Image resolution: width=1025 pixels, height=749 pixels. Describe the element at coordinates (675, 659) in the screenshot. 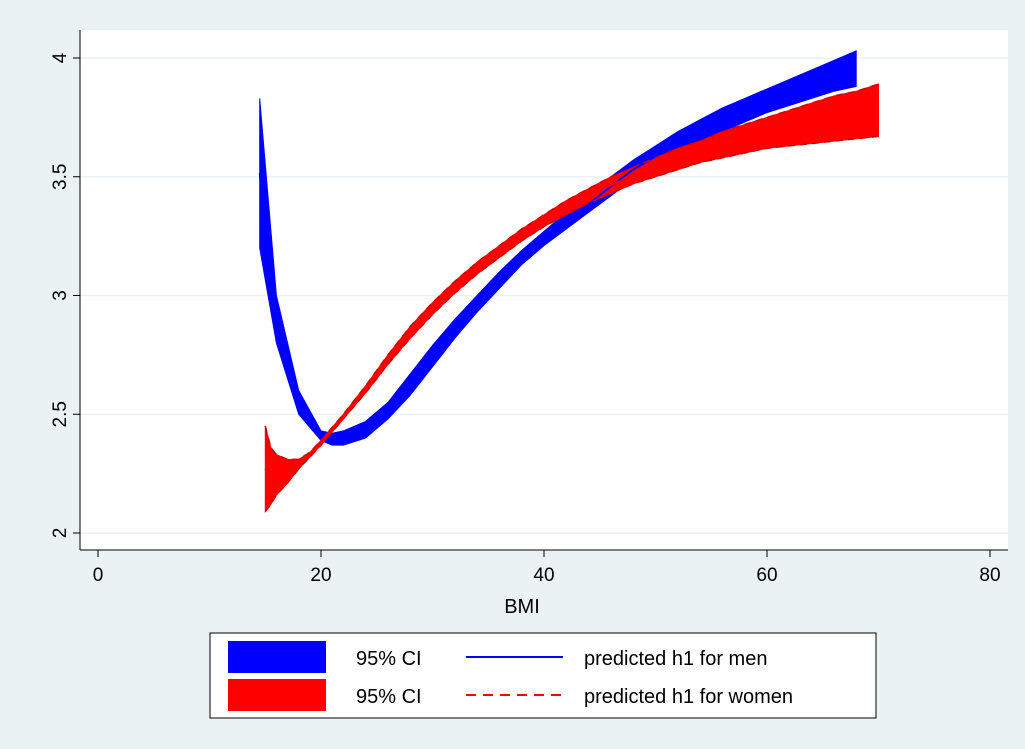

I see `legend-label-men-line: predicted h1 for men` at that location.